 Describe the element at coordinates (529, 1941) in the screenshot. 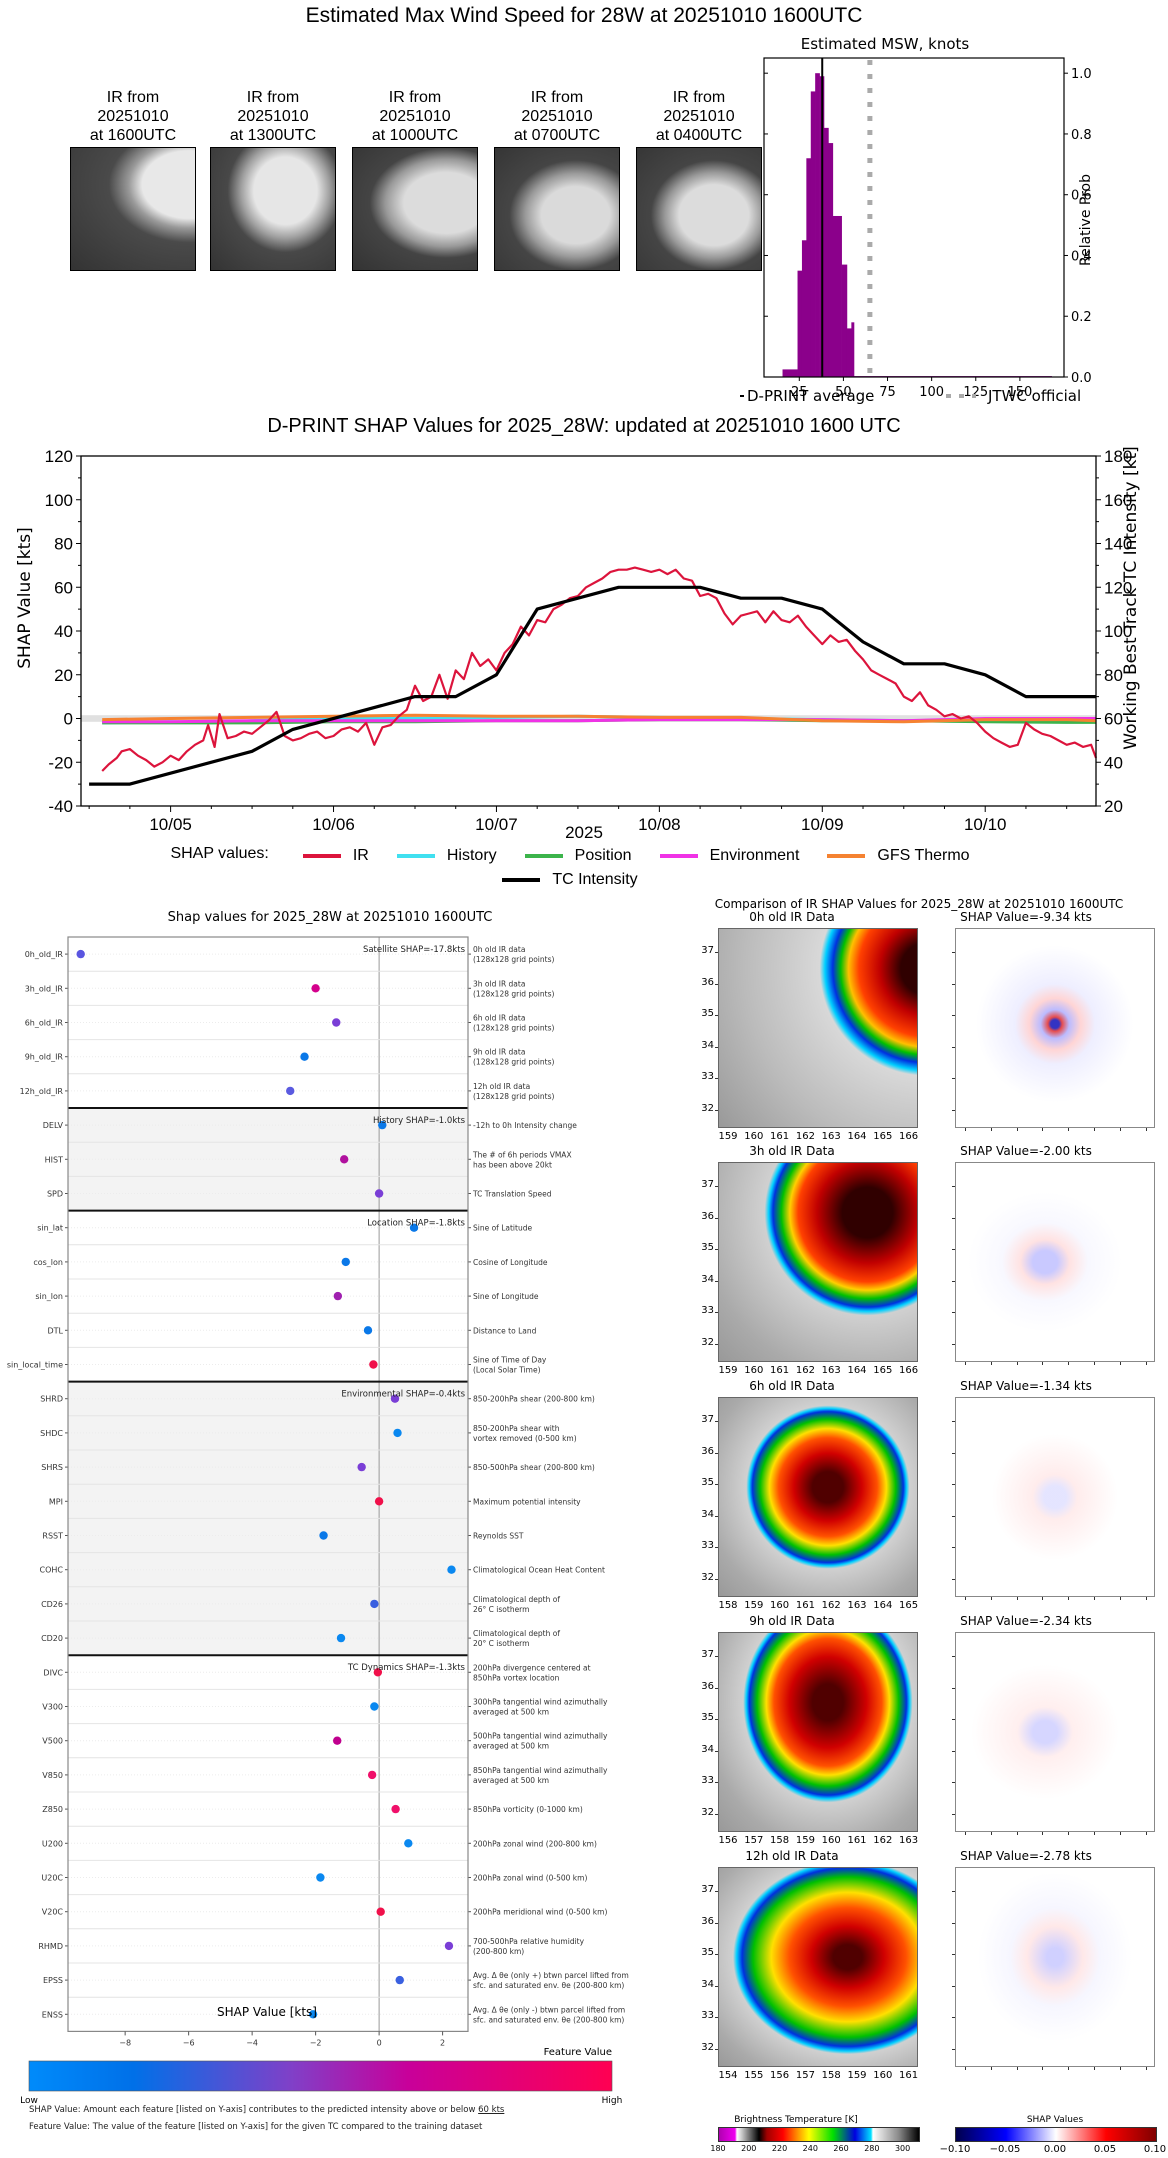

I see `feature-description: 700-500hPa relative humidity` at that location.